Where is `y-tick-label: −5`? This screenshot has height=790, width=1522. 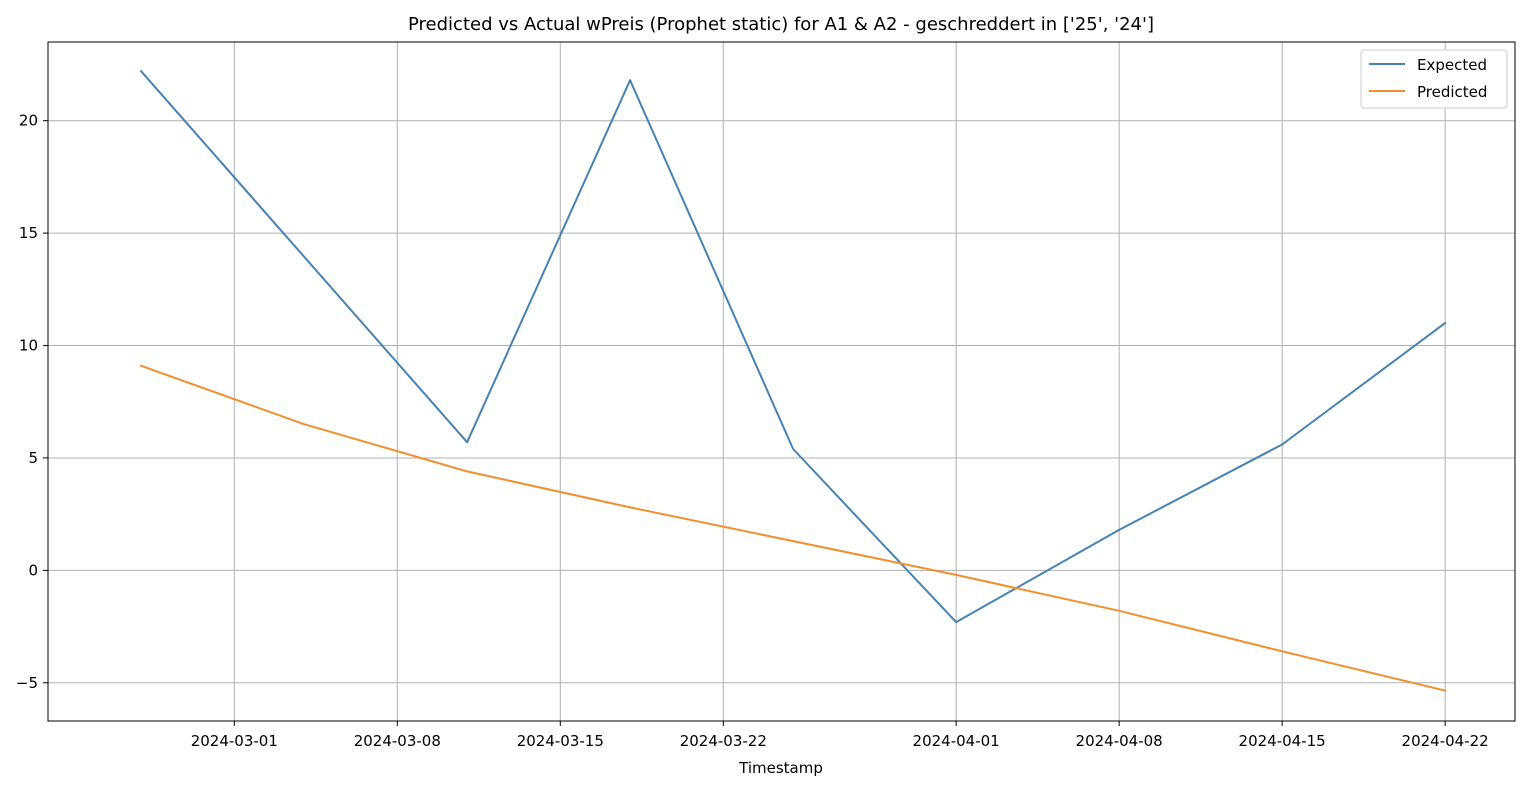 y-tick-label: −5 is located at coordinates (27, 683).